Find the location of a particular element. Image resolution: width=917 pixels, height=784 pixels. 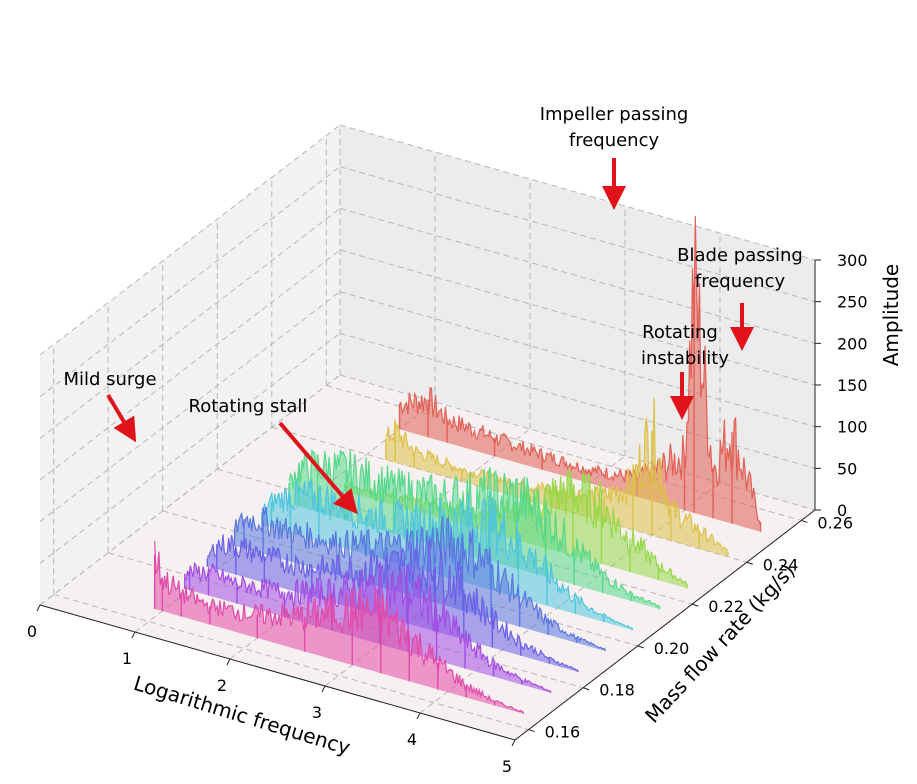

annotation-rotating-stall: Rotating stall is located at coordinates (248, 406).